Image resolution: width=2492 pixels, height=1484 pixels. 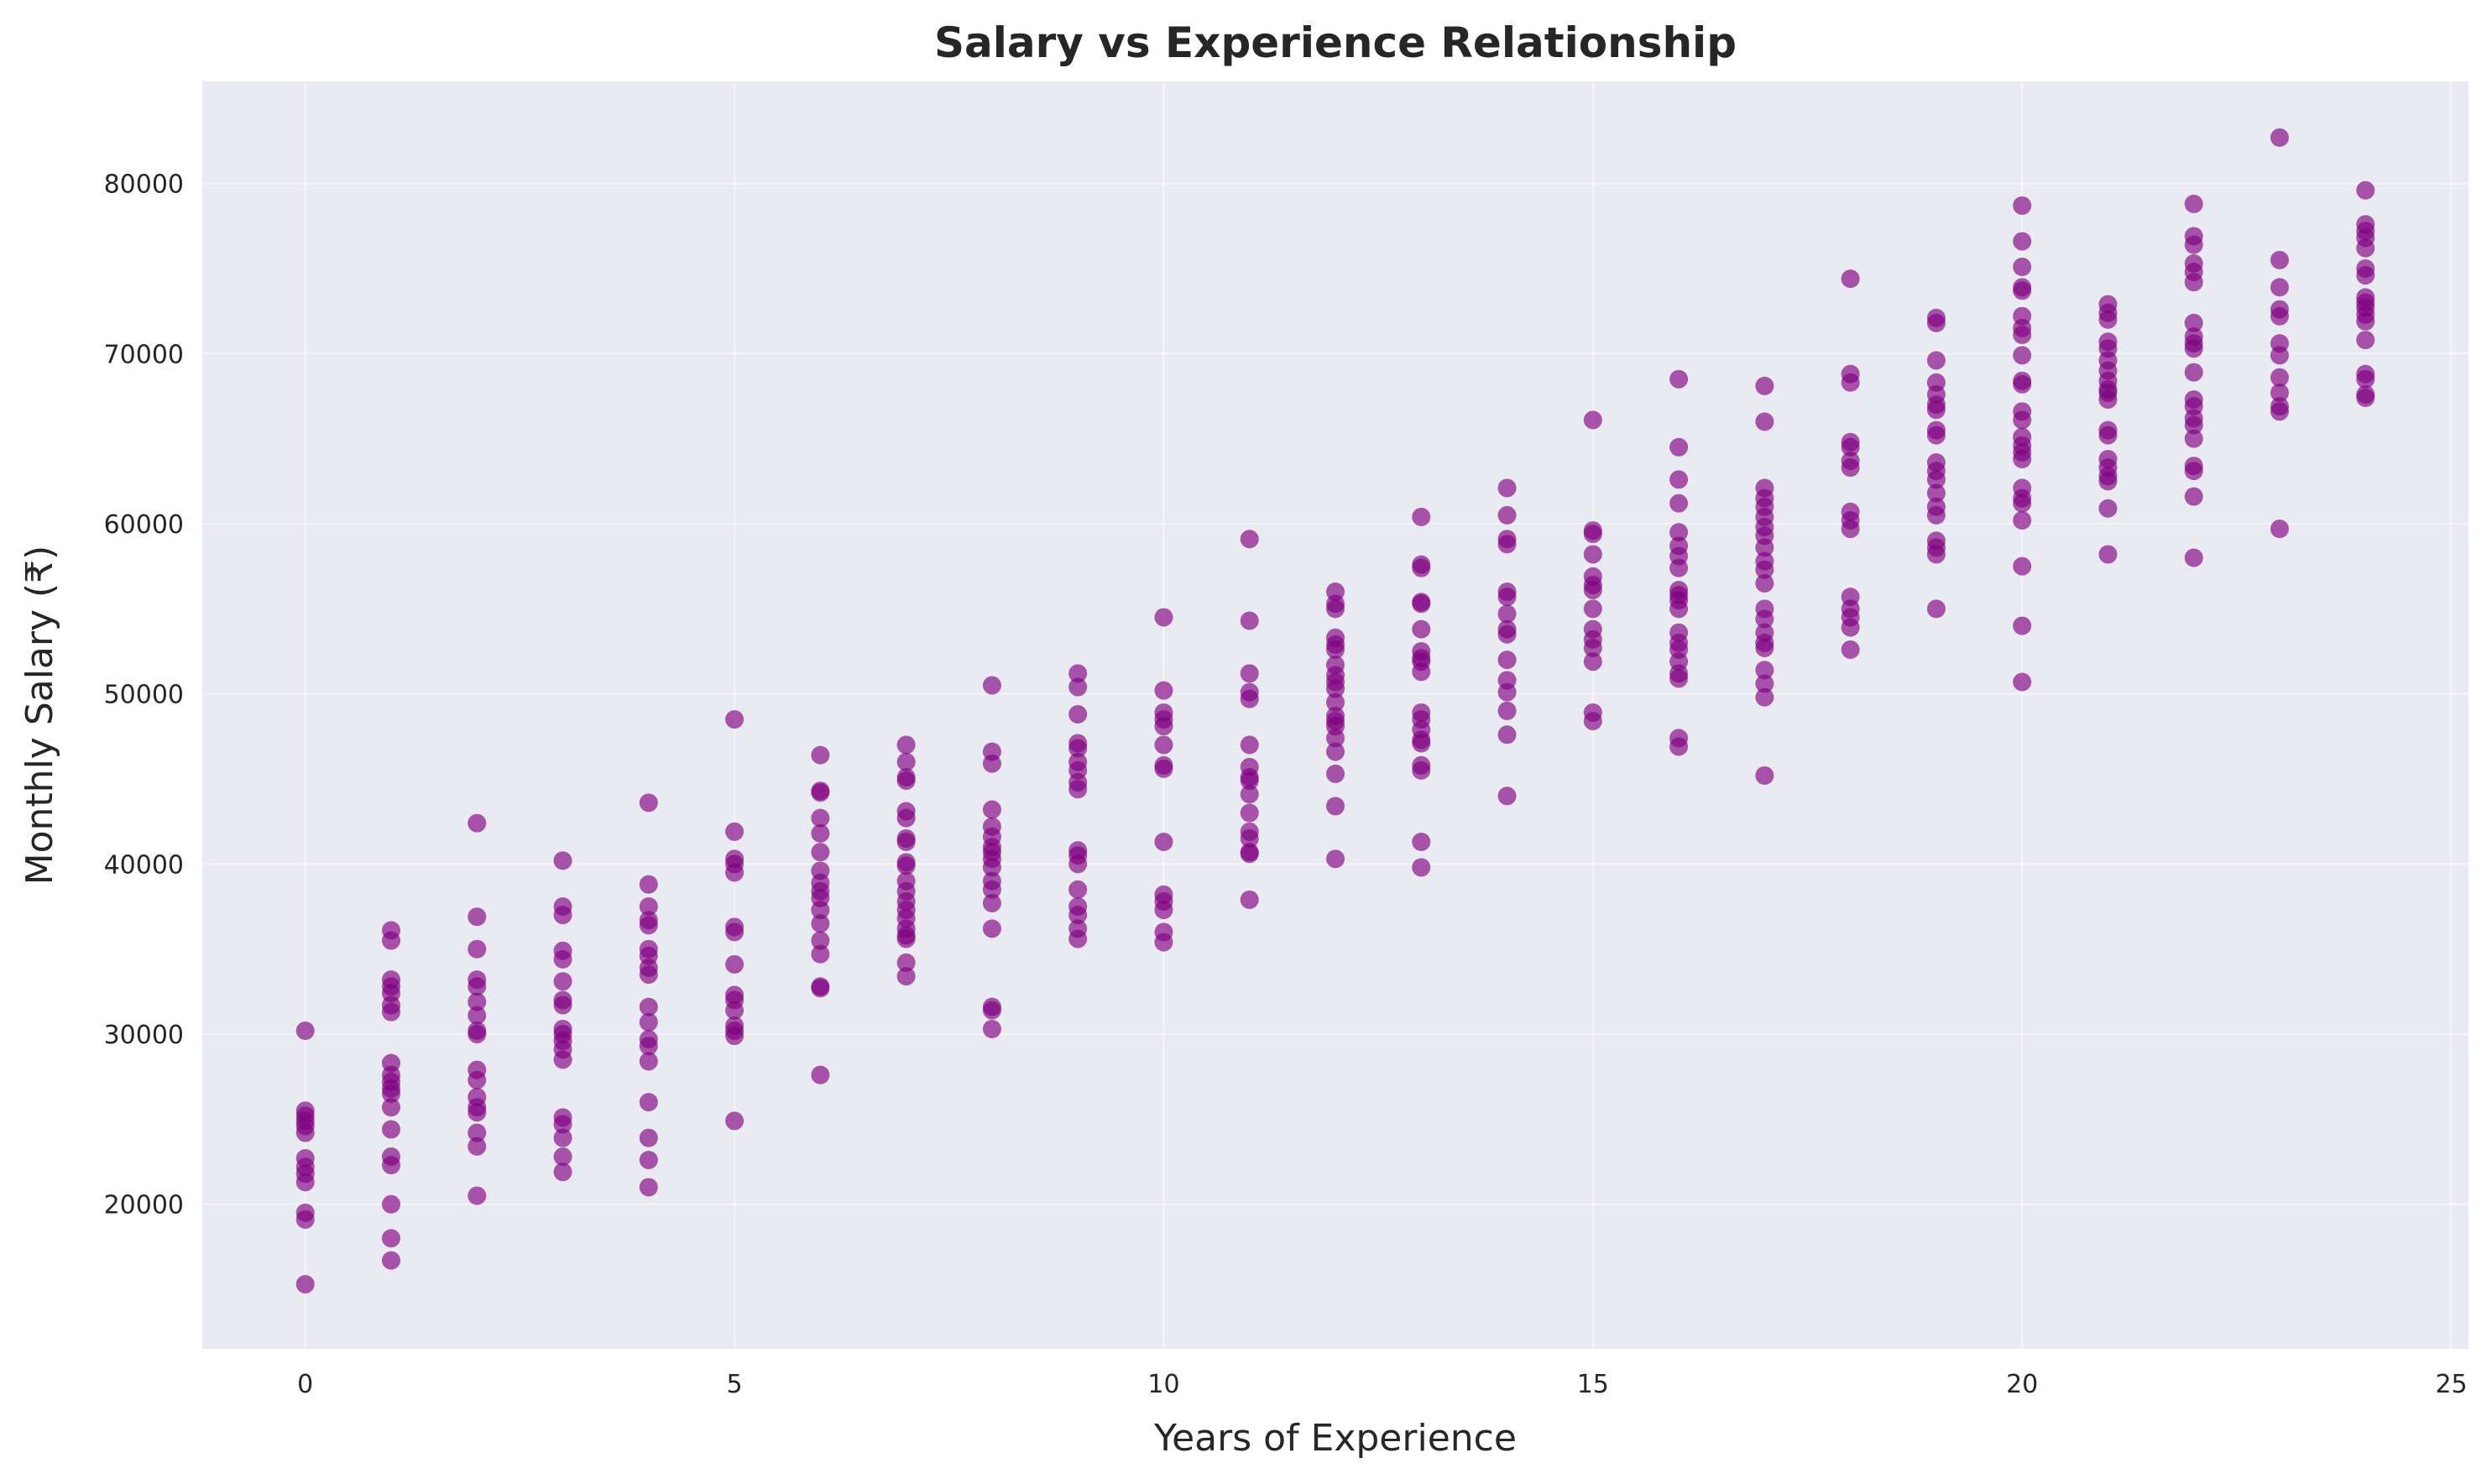 What do you see at coordinates (144, 185) in the screenshot?
I see `y-tick-label: 80000` at bounding box center [144, 185].